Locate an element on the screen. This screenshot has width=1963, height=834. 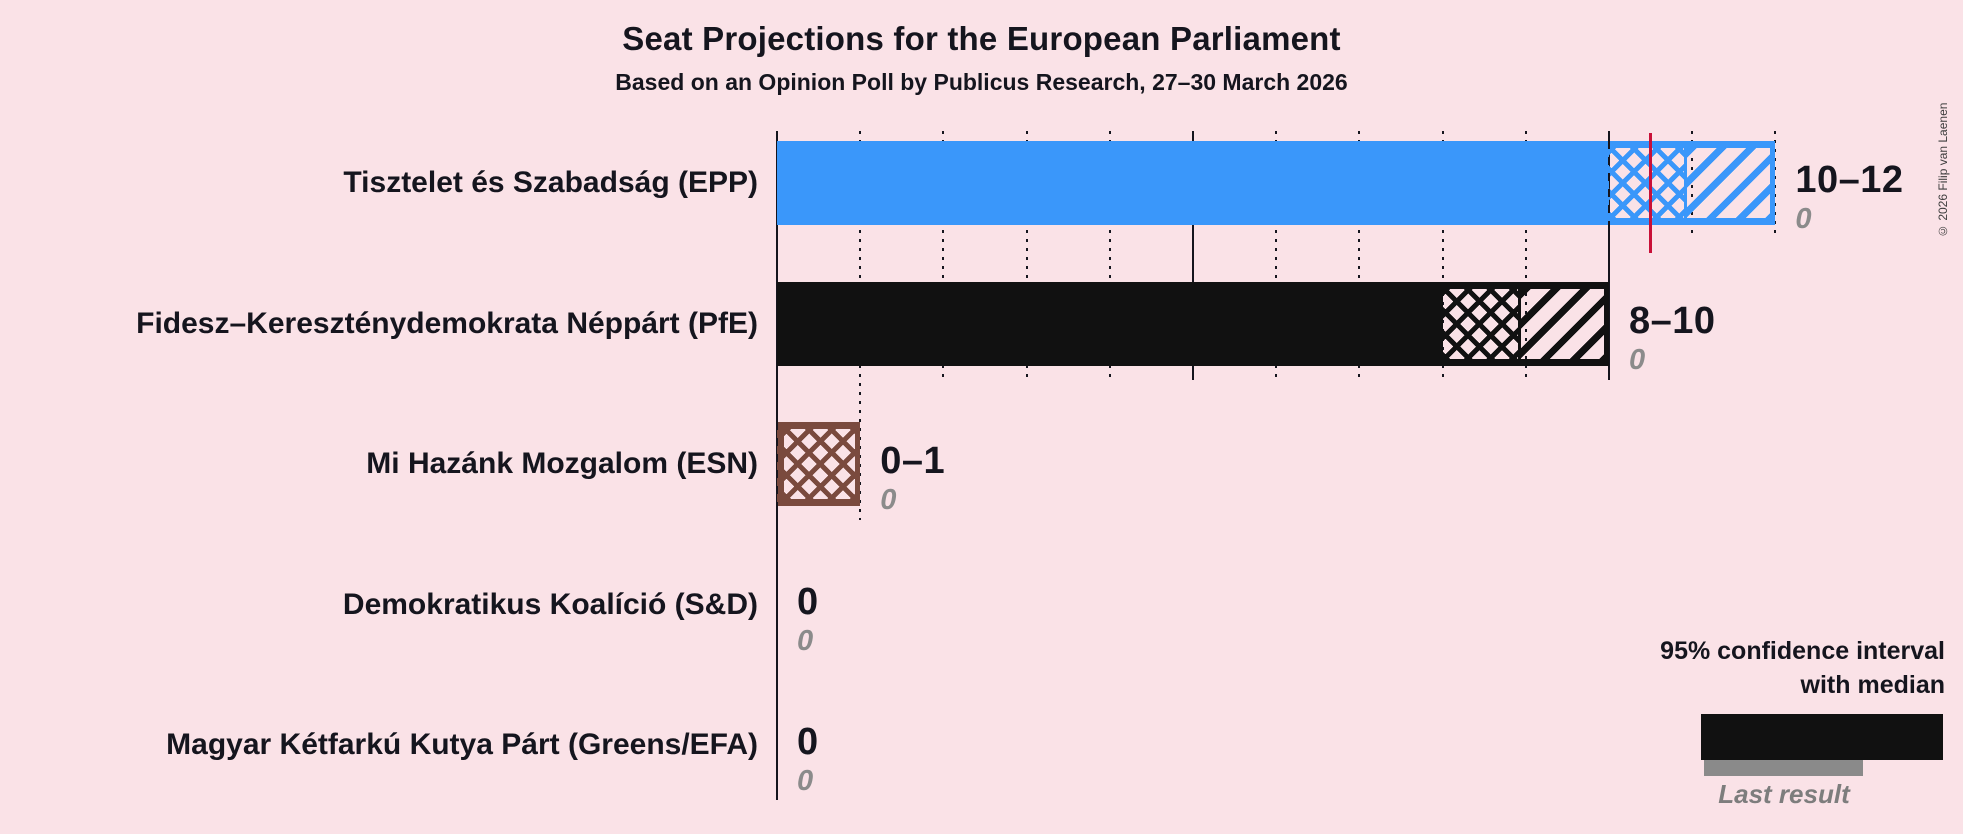
ci-range-label: 8–10 is located at coordinates (1672, 320).